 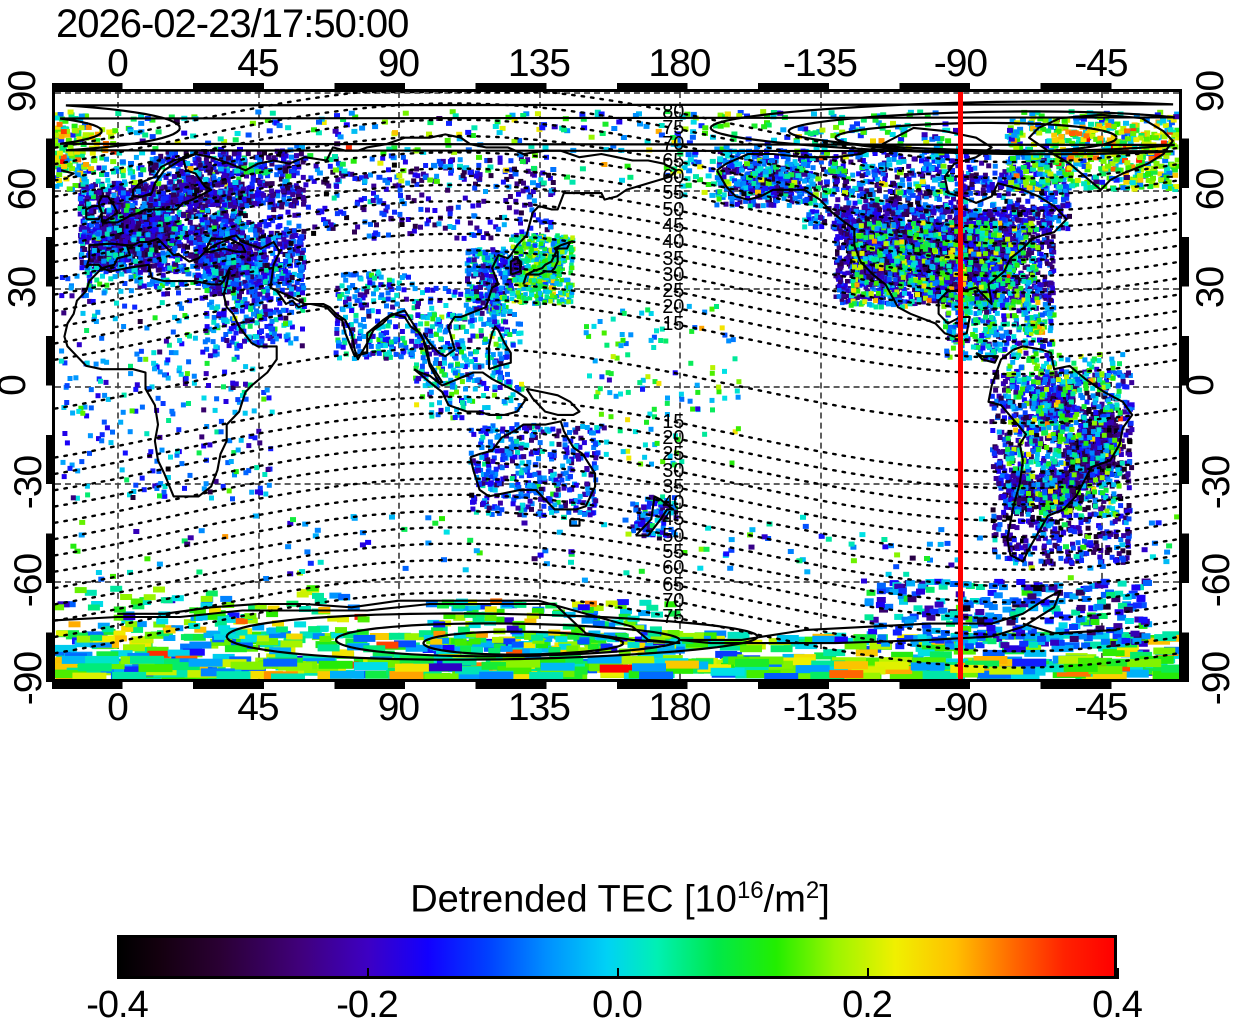 I want to click on page-title: 2026-02-23/17:50:00, so click(x=232, y=24).